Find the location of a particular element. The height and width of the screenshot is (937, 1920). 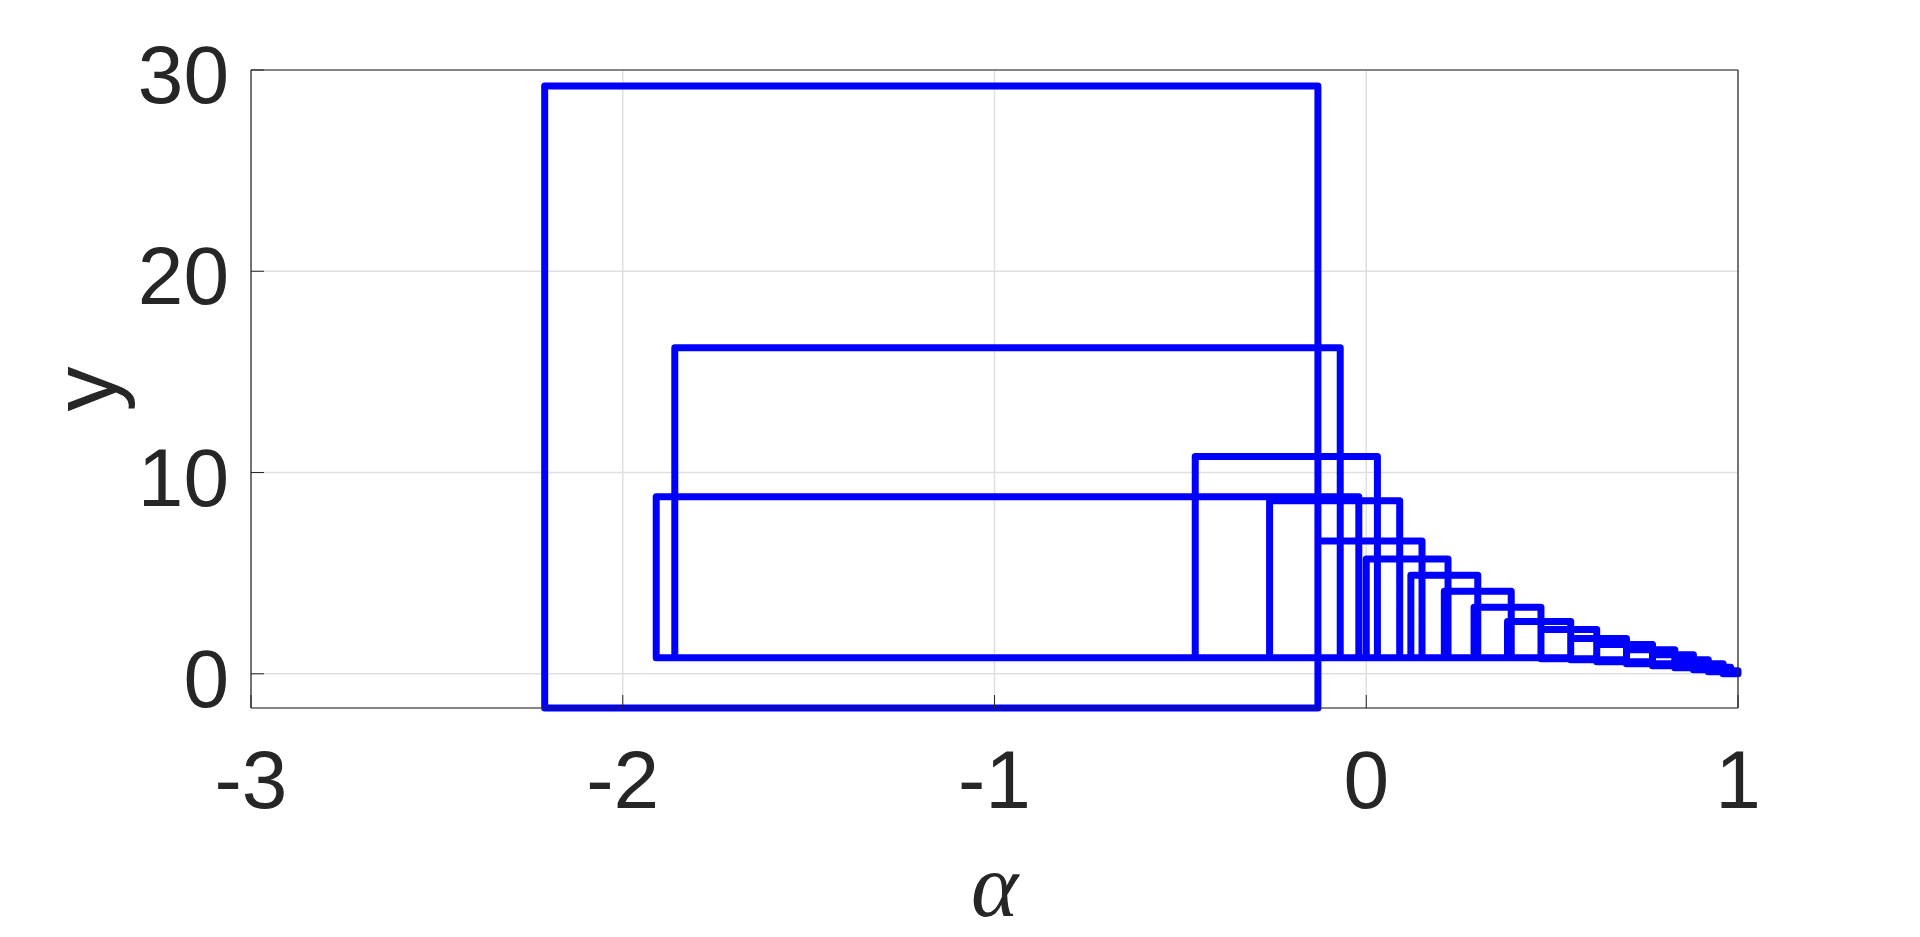

y-axis-title: y is located at coordinates (85, 389).